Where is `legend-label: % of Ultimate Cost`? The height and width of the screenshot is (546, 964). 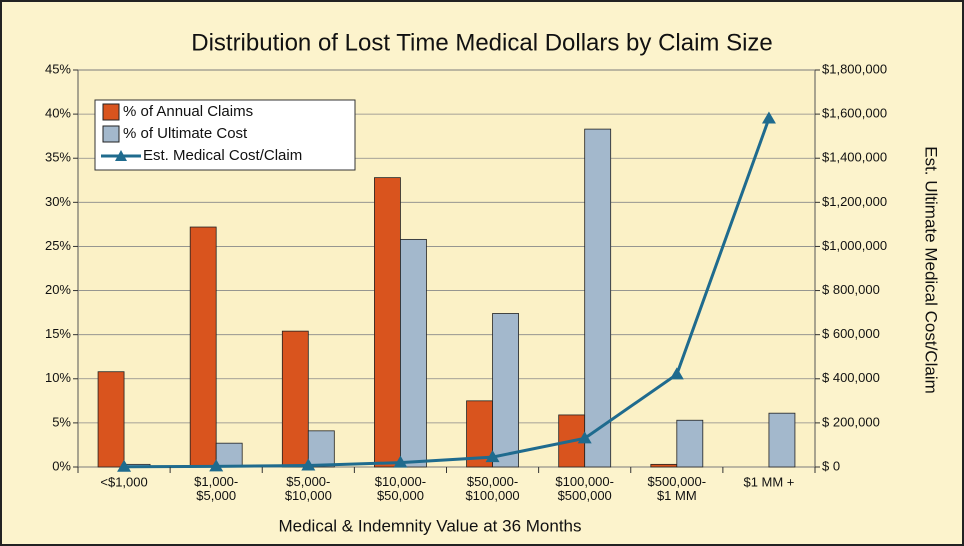 legend-label: % of Ultimate Cost is located at coordinates (185, 133).